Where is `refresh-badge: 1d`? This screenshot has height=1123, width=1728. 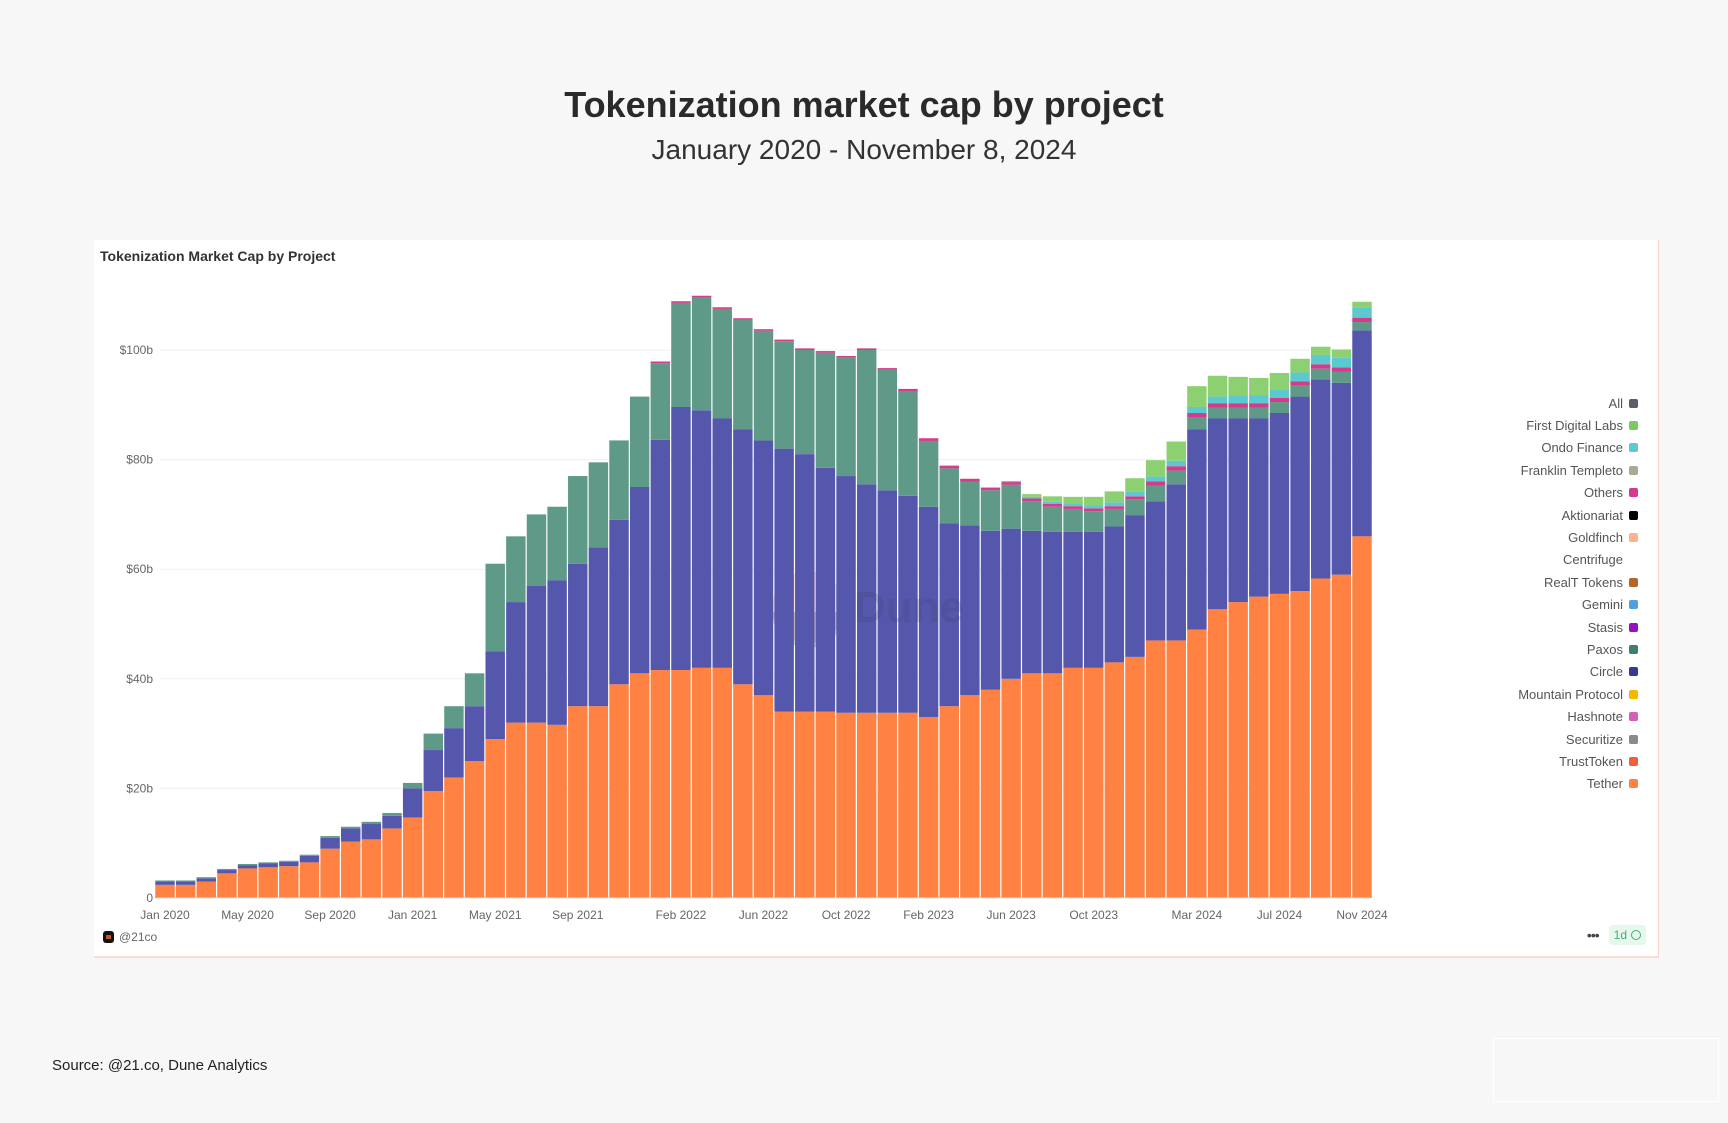
refresh-badge: 1d is located at coordinates (1627, 935).